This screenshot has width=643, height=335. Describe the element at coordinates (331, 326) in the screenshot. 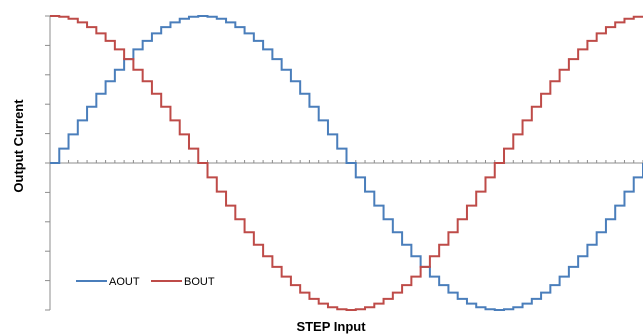

I see `x-axis-title: STEP Input` at that location.